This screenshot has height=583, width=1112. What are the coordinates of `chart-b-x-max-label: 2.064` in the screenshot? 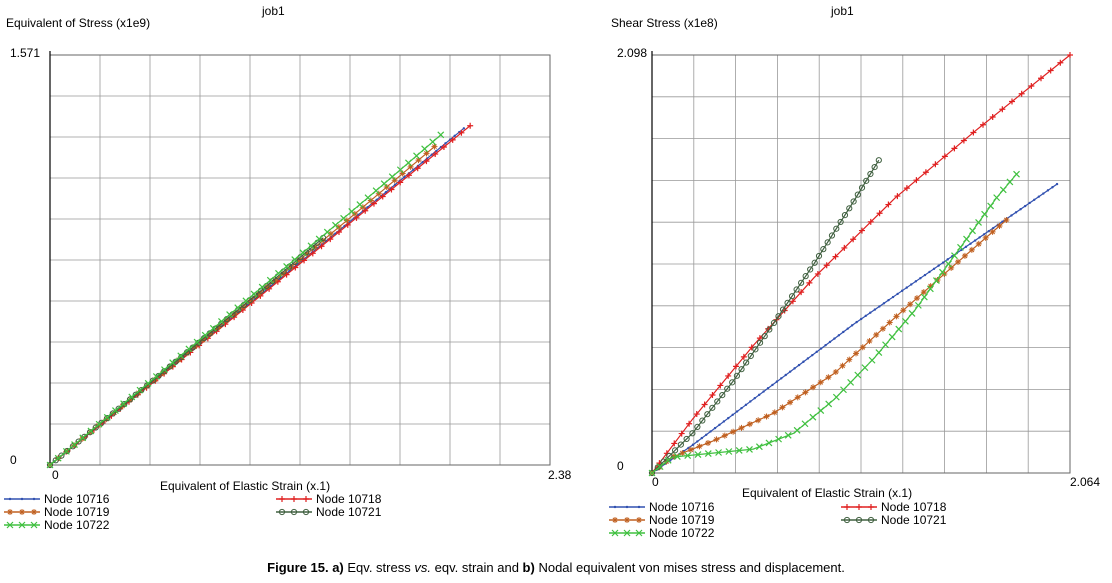 It's located at (1085, 482).